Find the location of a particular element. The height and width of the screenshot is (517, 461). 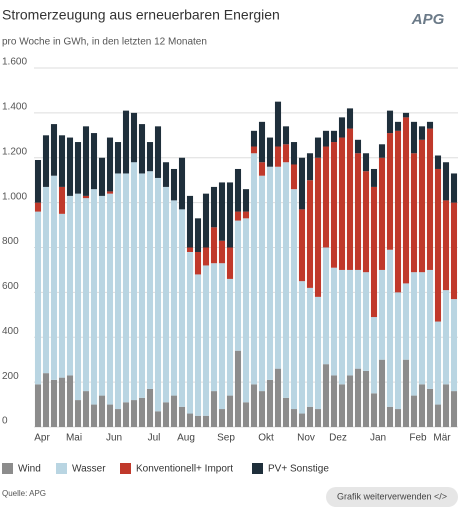

x-tick-label: Mai is located at coordinates (74, 438).